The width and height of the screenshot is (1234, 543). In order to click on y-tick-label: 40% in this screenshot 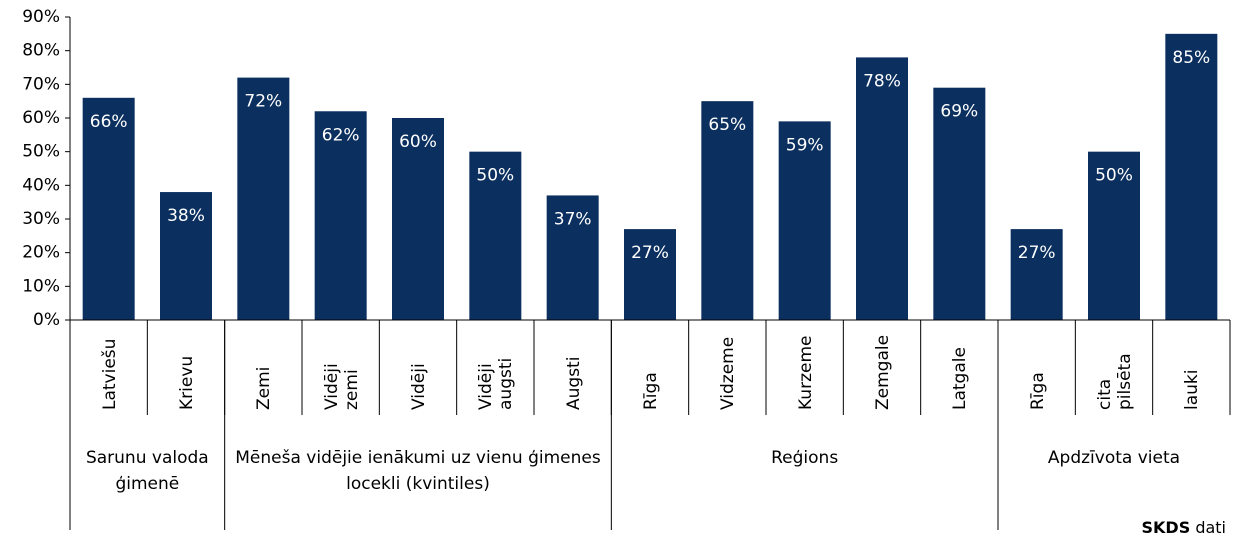, I will do `click(41, 185)`.